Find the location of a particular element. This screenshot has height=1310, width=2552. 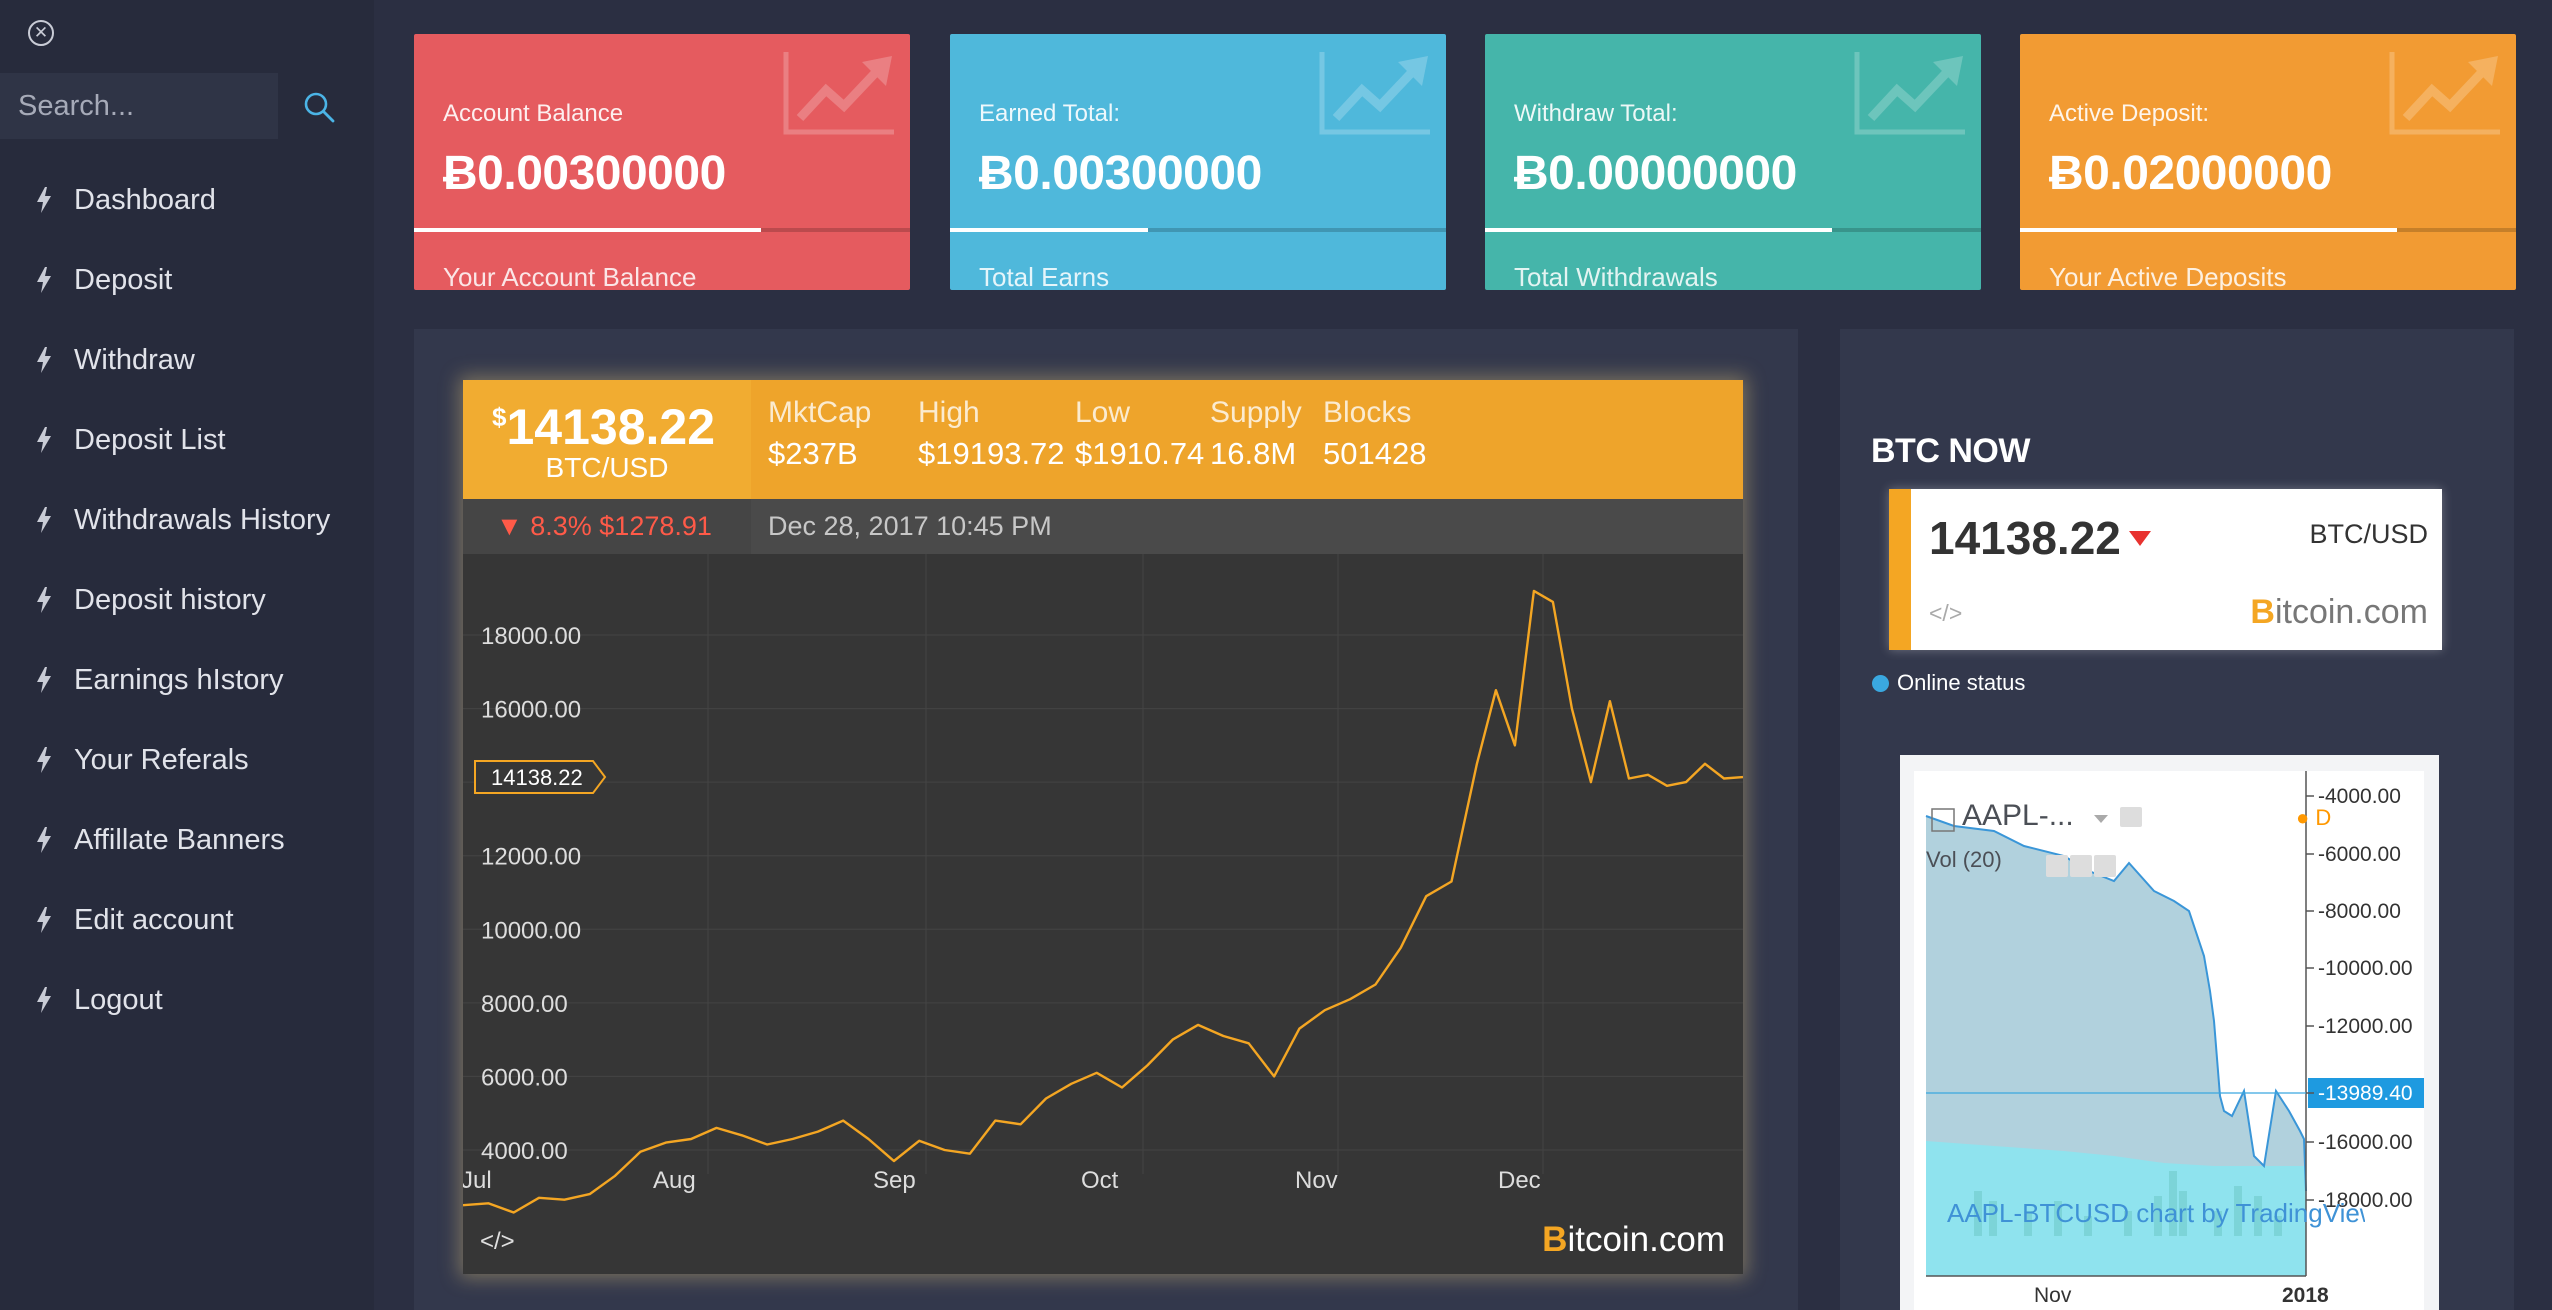

x-tick-label: Oct is located at coordinates (1100, 1180).